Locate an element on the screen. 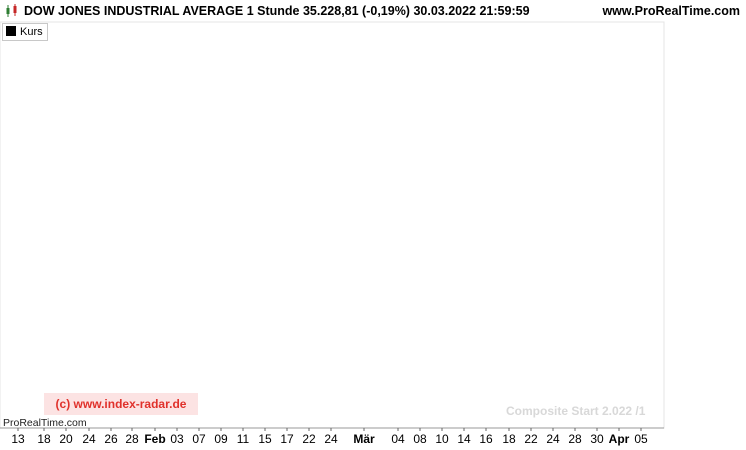 The height and width of the screenshot is (450, 746). x-tick-label: 11 is located at coordinates (243, 439).